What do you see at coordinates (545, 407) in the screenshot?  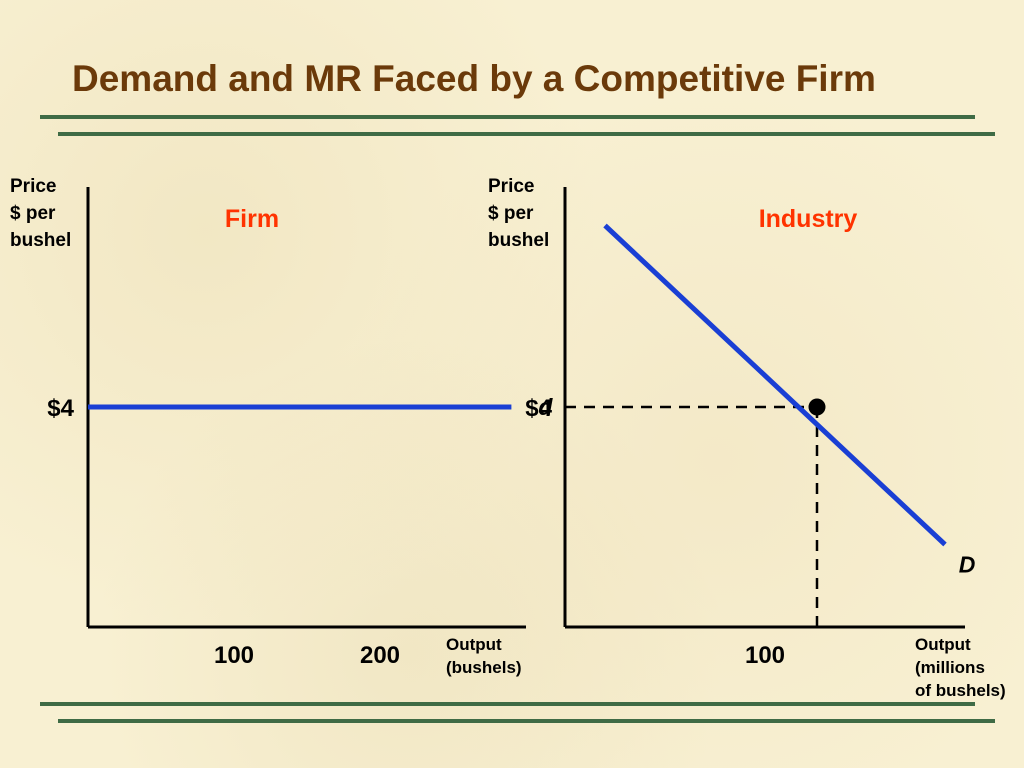 I see `chart-1-series-d-label: d` at bounding box center [545, 407].